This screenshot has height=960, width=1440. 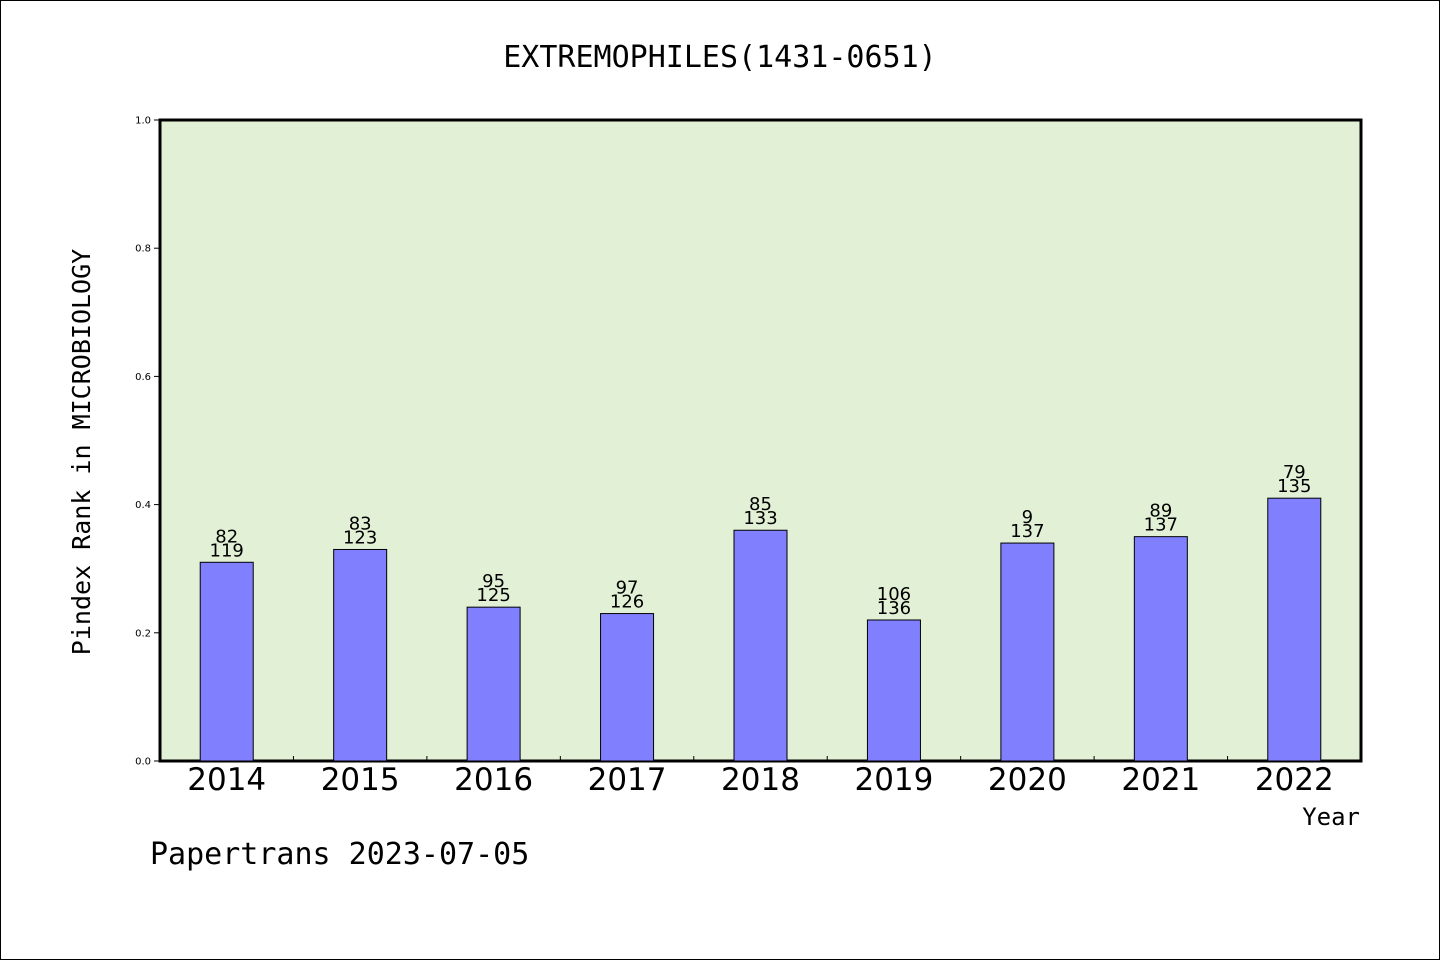 I want to click on data-label-top-2022: 79, so click(x=1294, y=472).